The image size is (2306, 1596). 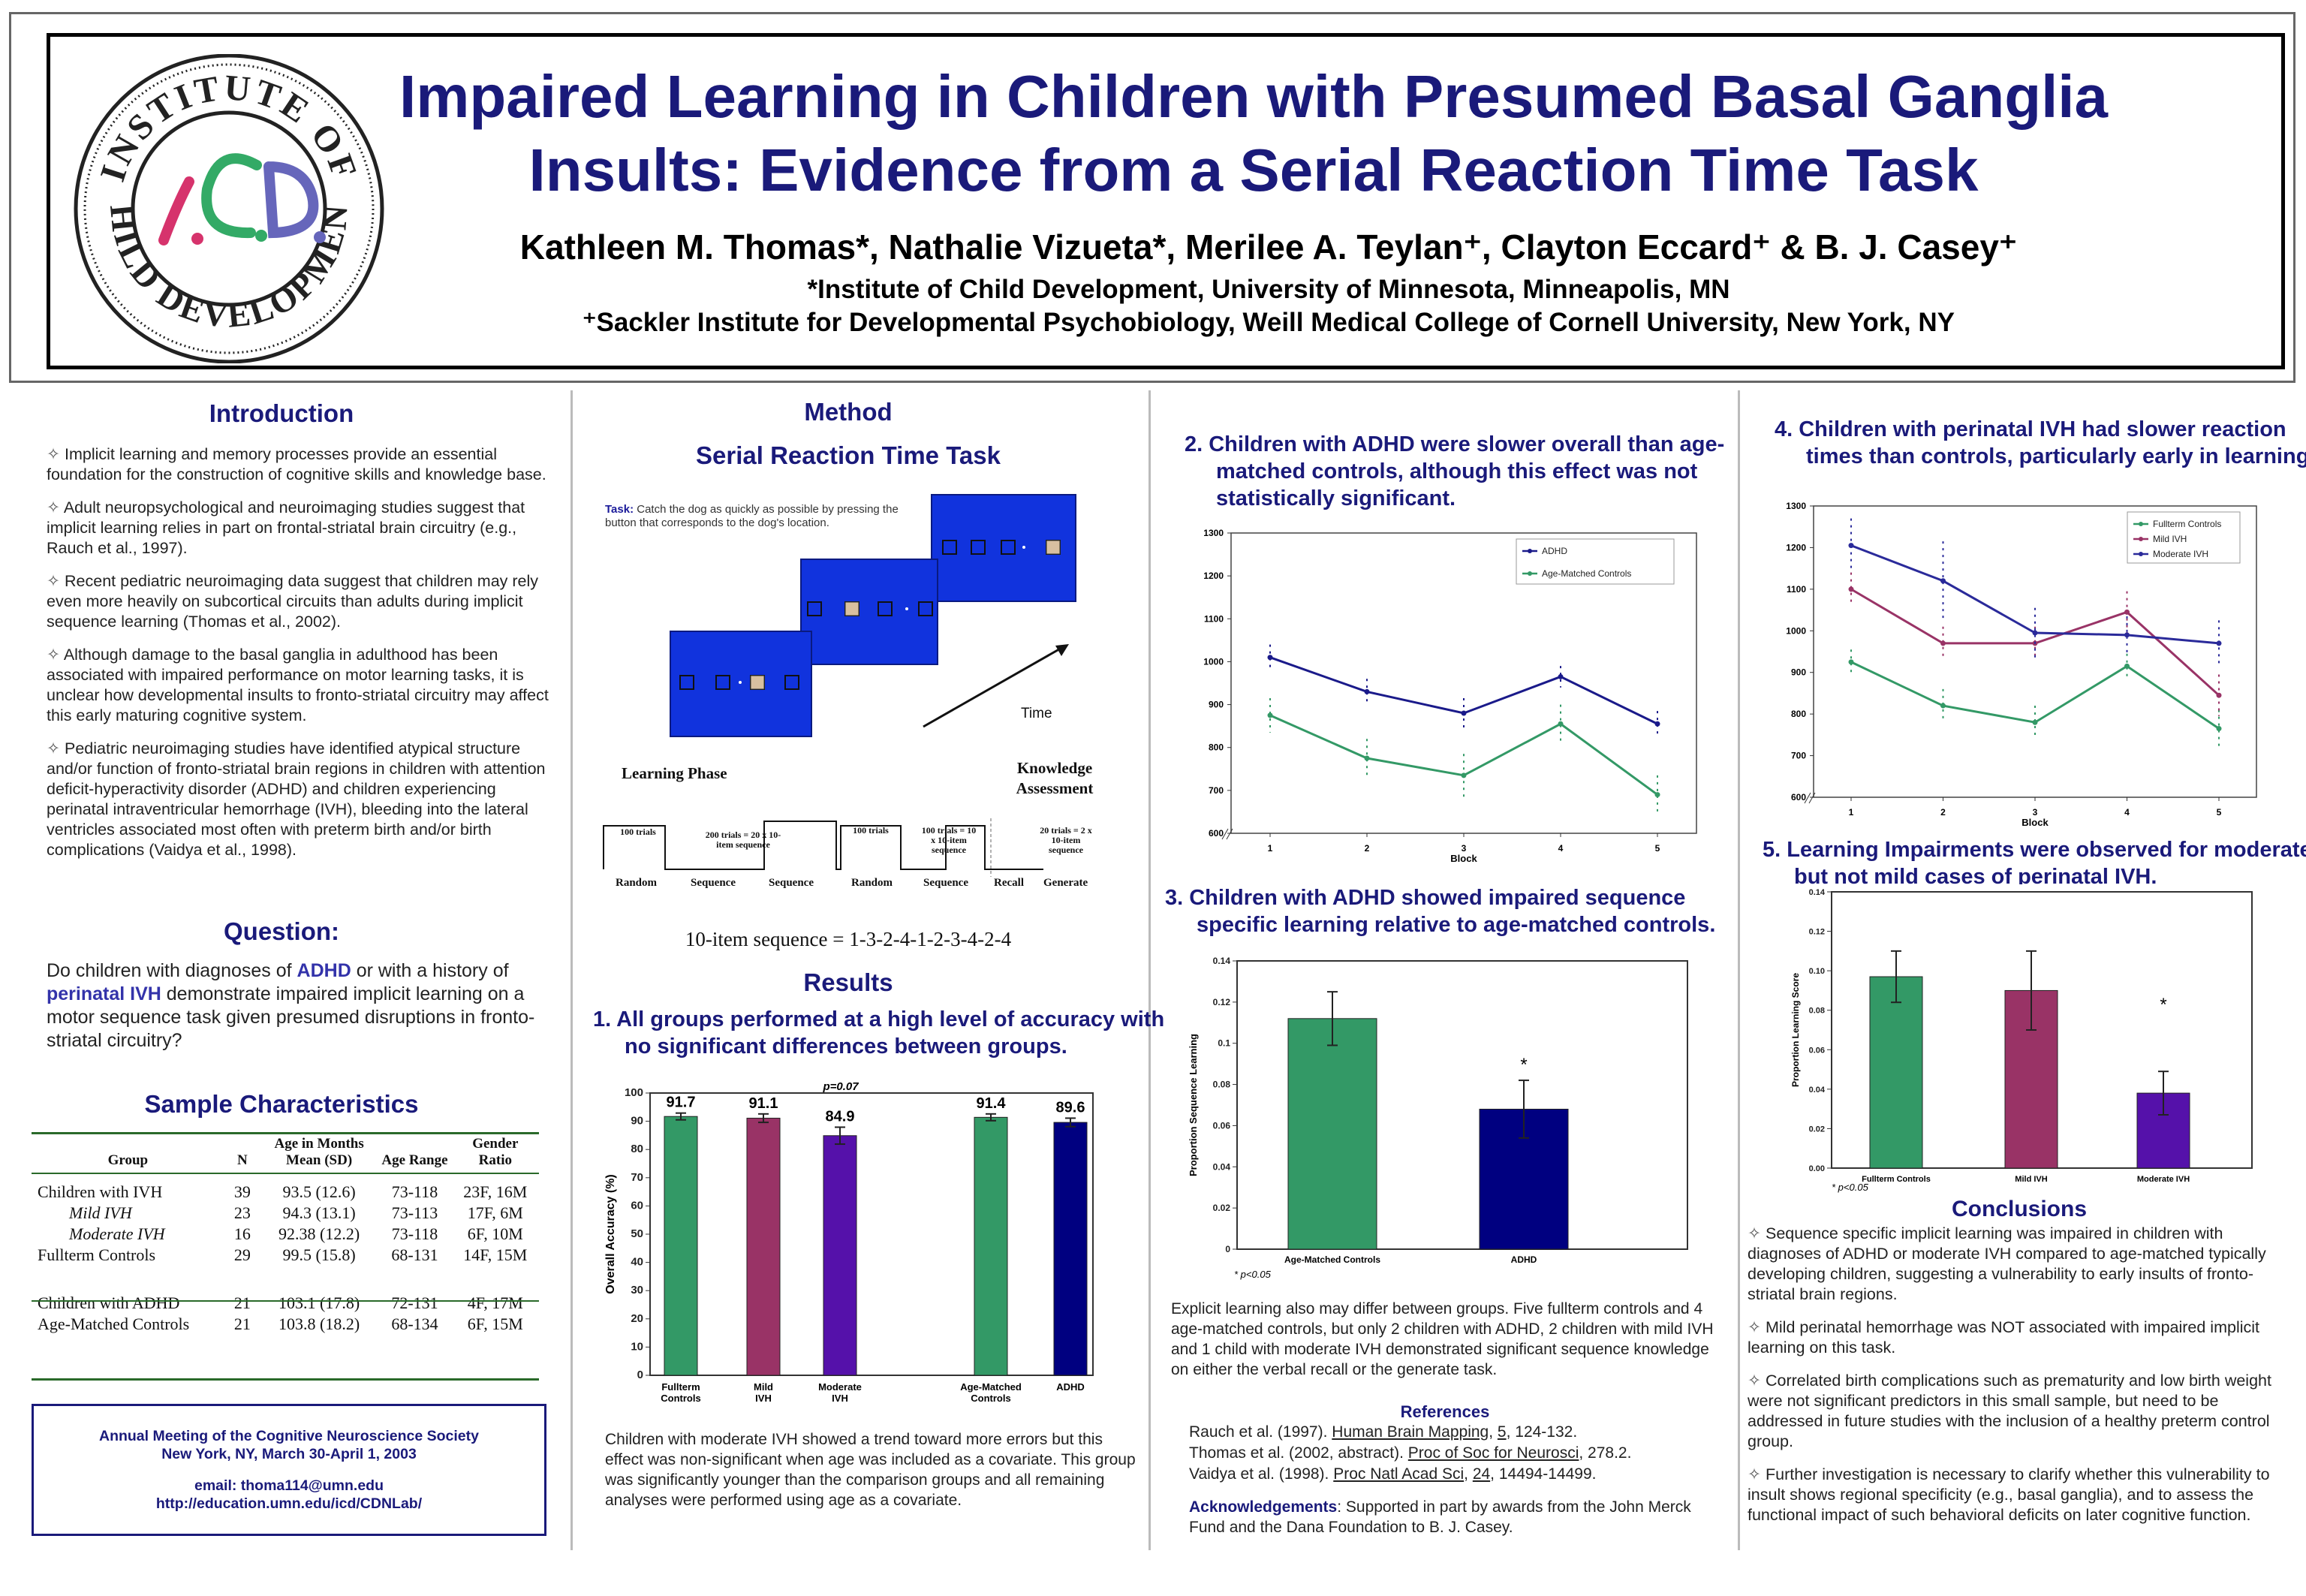 I want to click on table-cell: 21, so click(x=242, y=1323).